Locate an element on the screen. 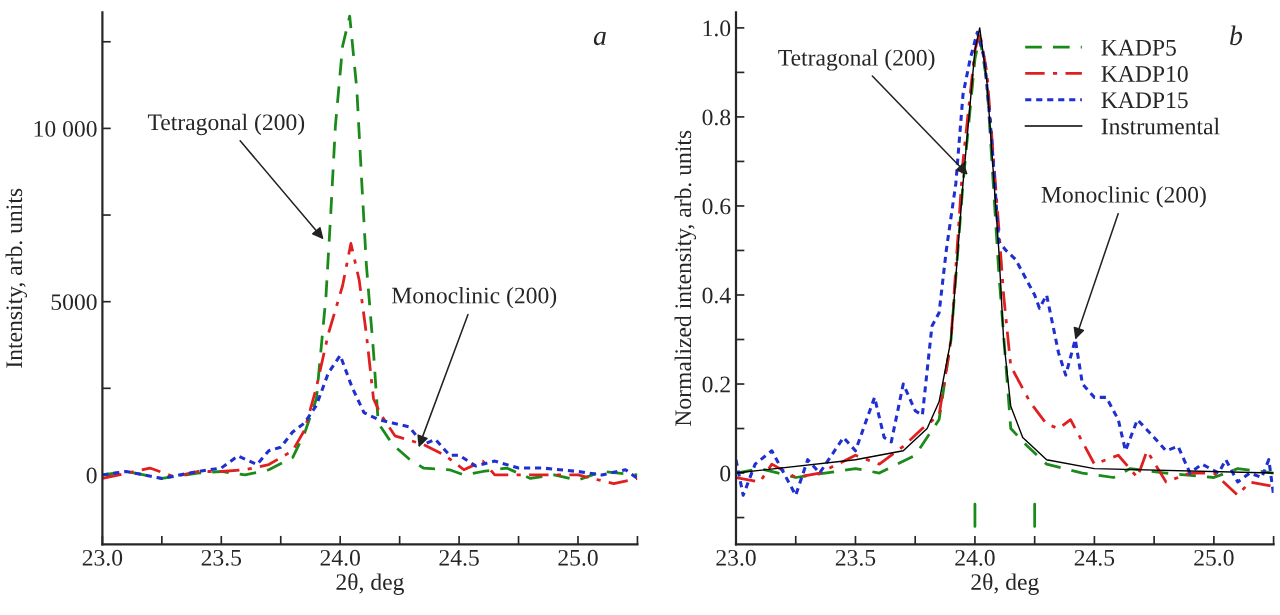 This screenshot has height=615, width=1280. y-tick-label: 0.4 is located at coordinates (716, 295).